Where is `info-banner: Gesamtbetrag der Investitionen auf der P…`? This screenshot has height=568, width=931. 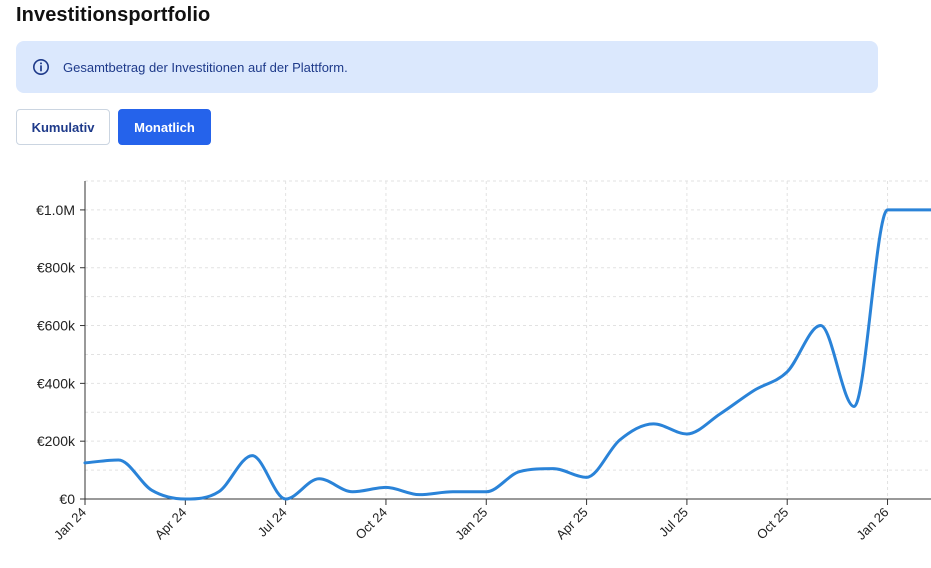 info-banner: Gesamtbetrag der Investitionen auf der P… is located at coordinates (447, 67).